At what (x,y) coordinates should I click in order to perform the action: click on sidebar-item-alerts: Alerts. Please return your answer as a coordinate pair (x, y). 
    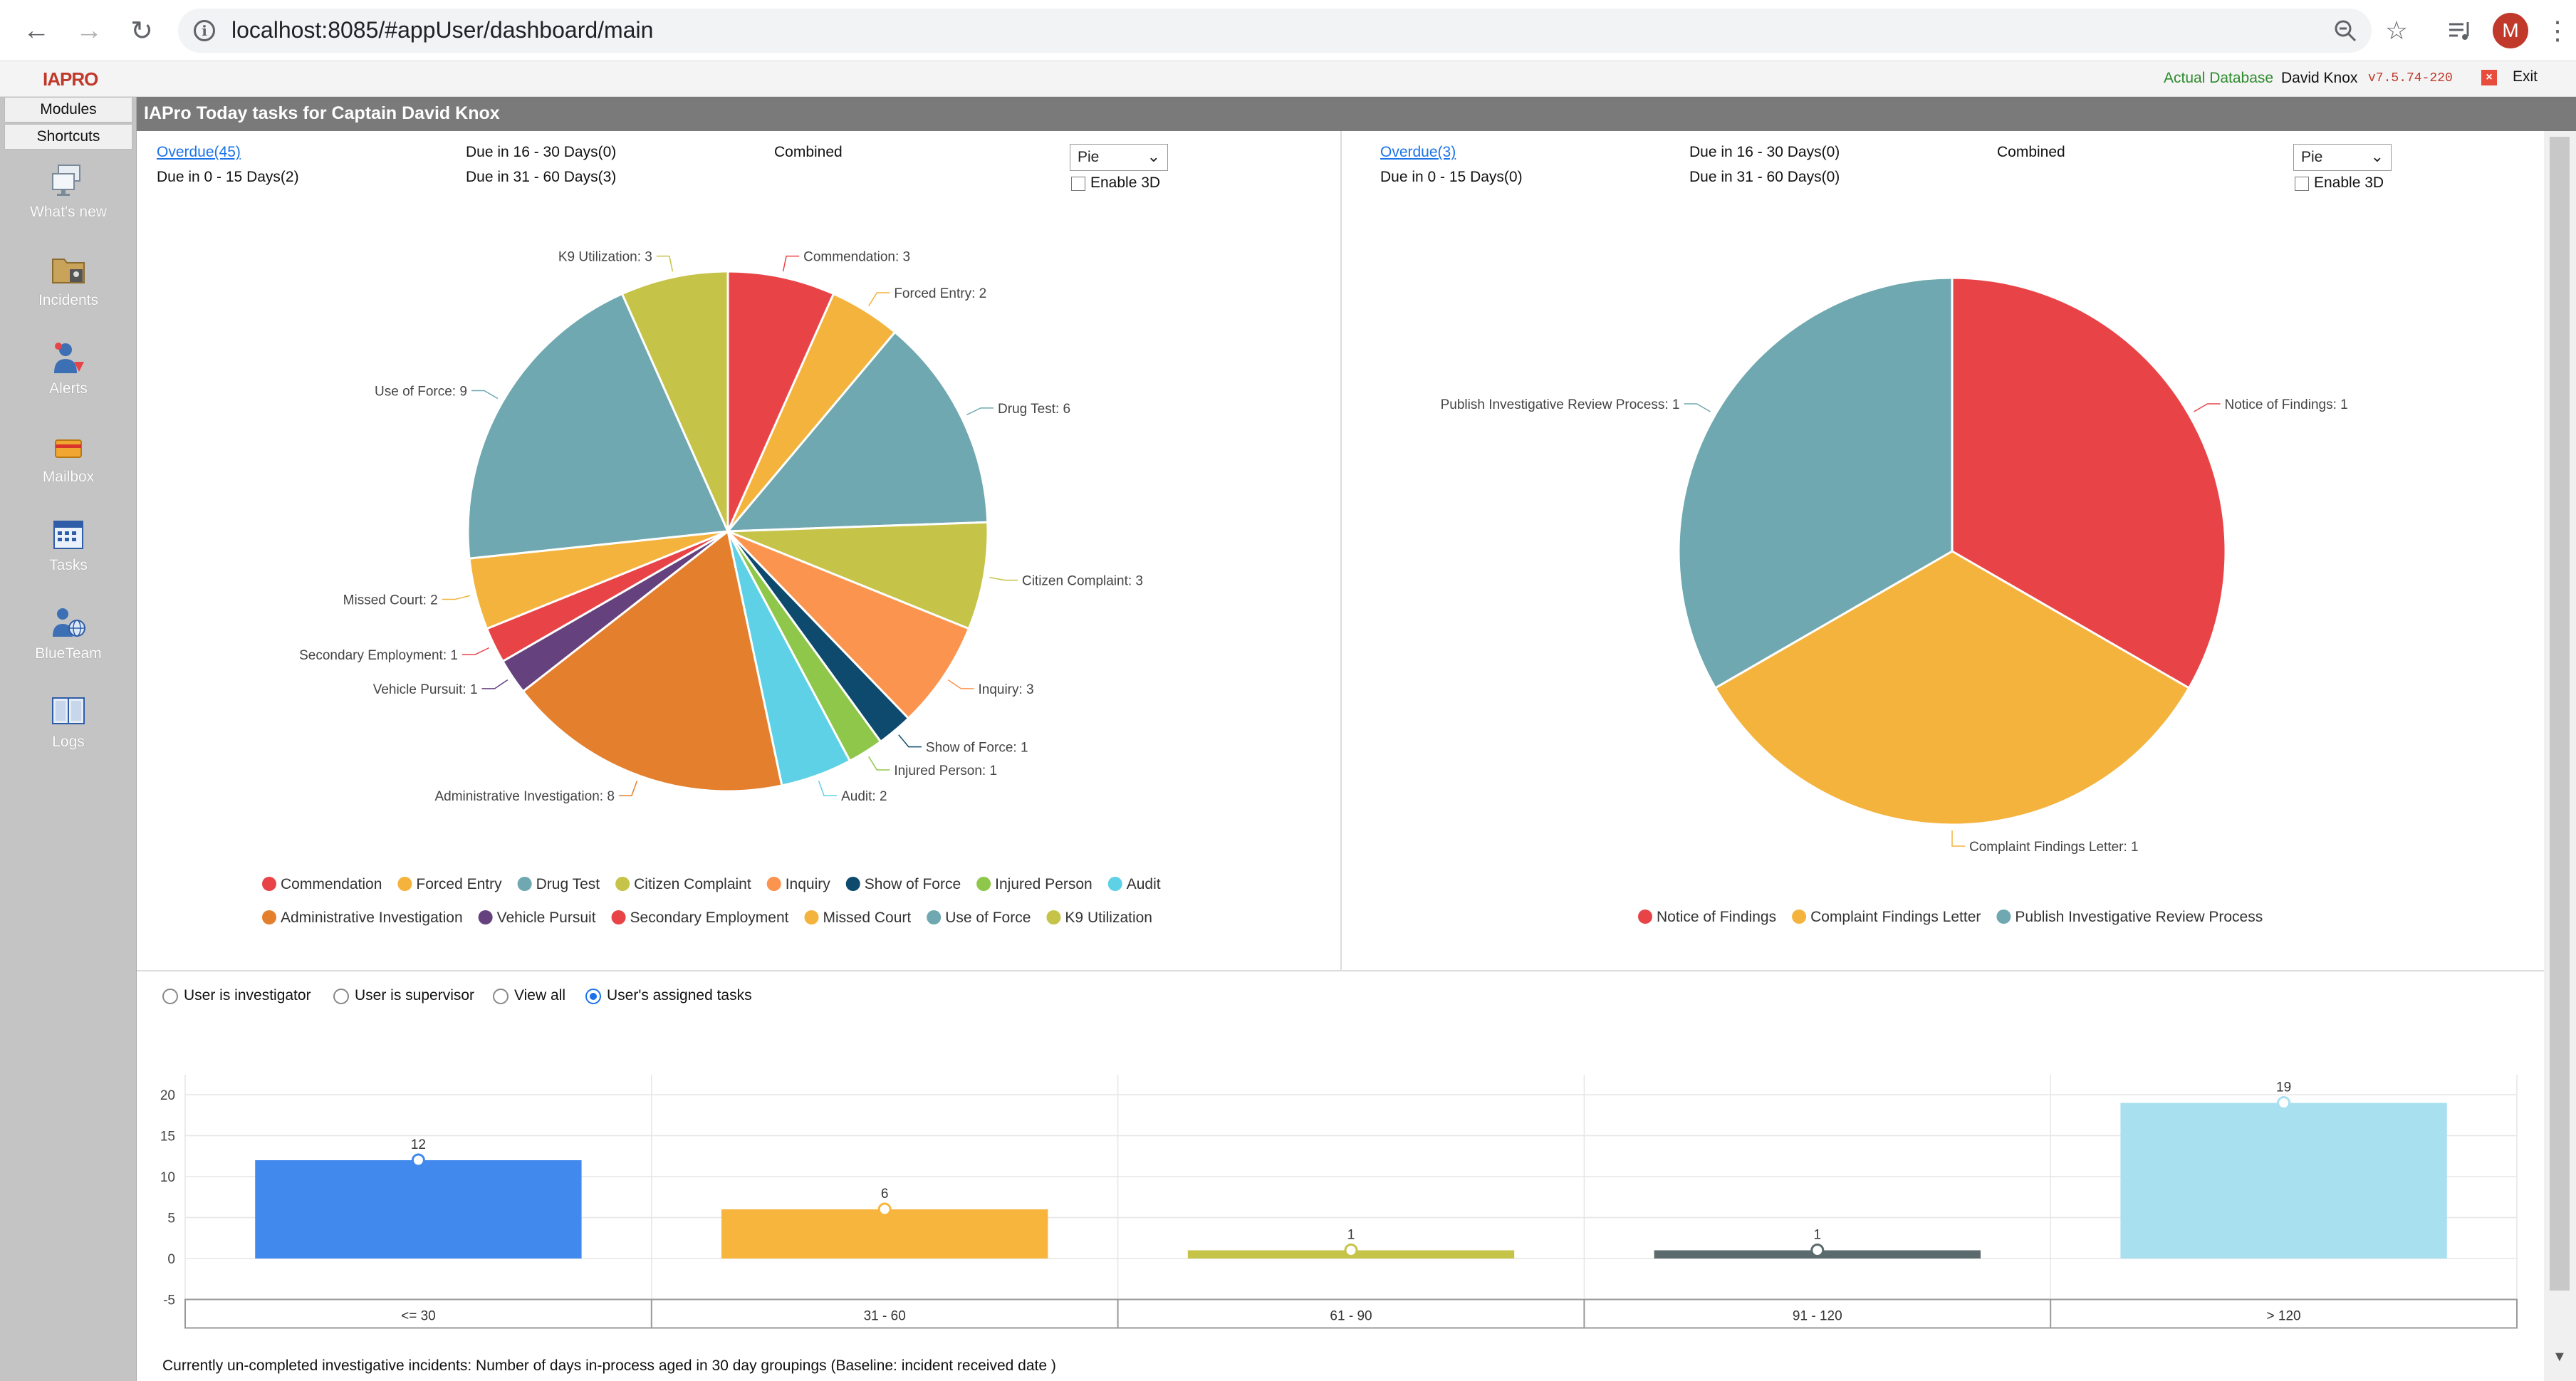
    Looking at the image, I should click on (68, 380).